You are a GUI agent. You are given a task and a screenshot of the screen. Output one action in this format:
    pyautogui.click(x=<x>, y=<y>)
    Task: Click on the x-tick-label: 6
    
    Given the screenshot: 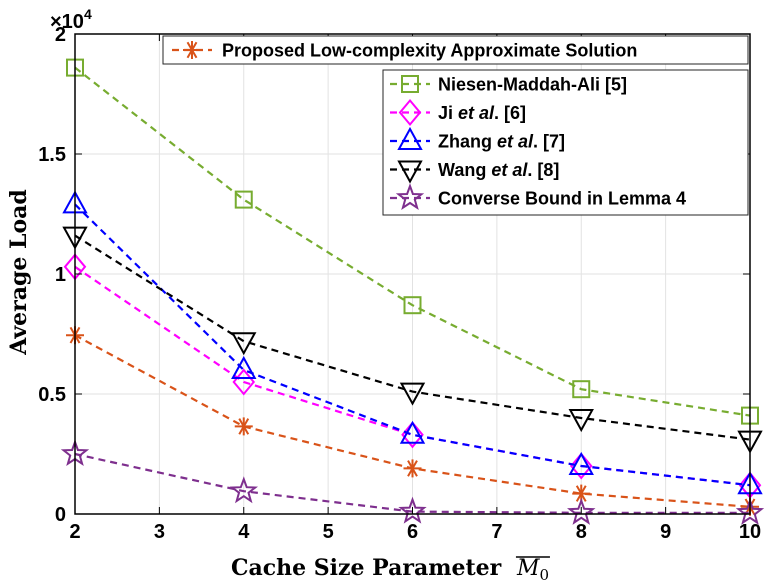 What is the action you would take?
    pyautogui.click(x=412, y=532)
    